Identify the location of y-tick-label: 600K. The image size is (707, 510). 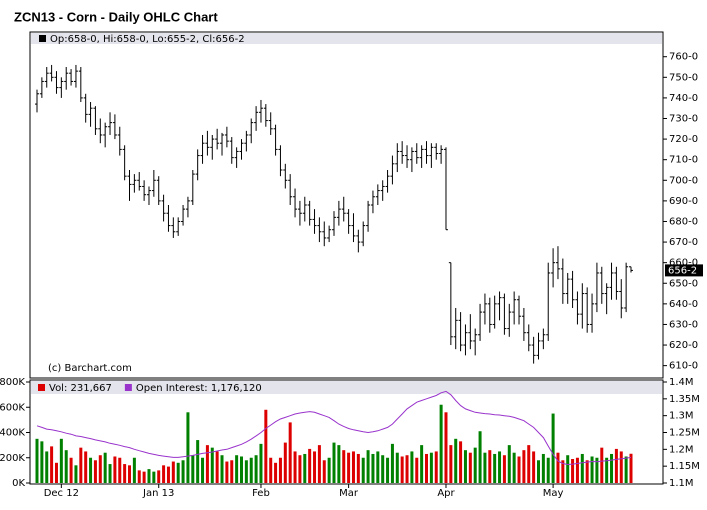
(12, 407).